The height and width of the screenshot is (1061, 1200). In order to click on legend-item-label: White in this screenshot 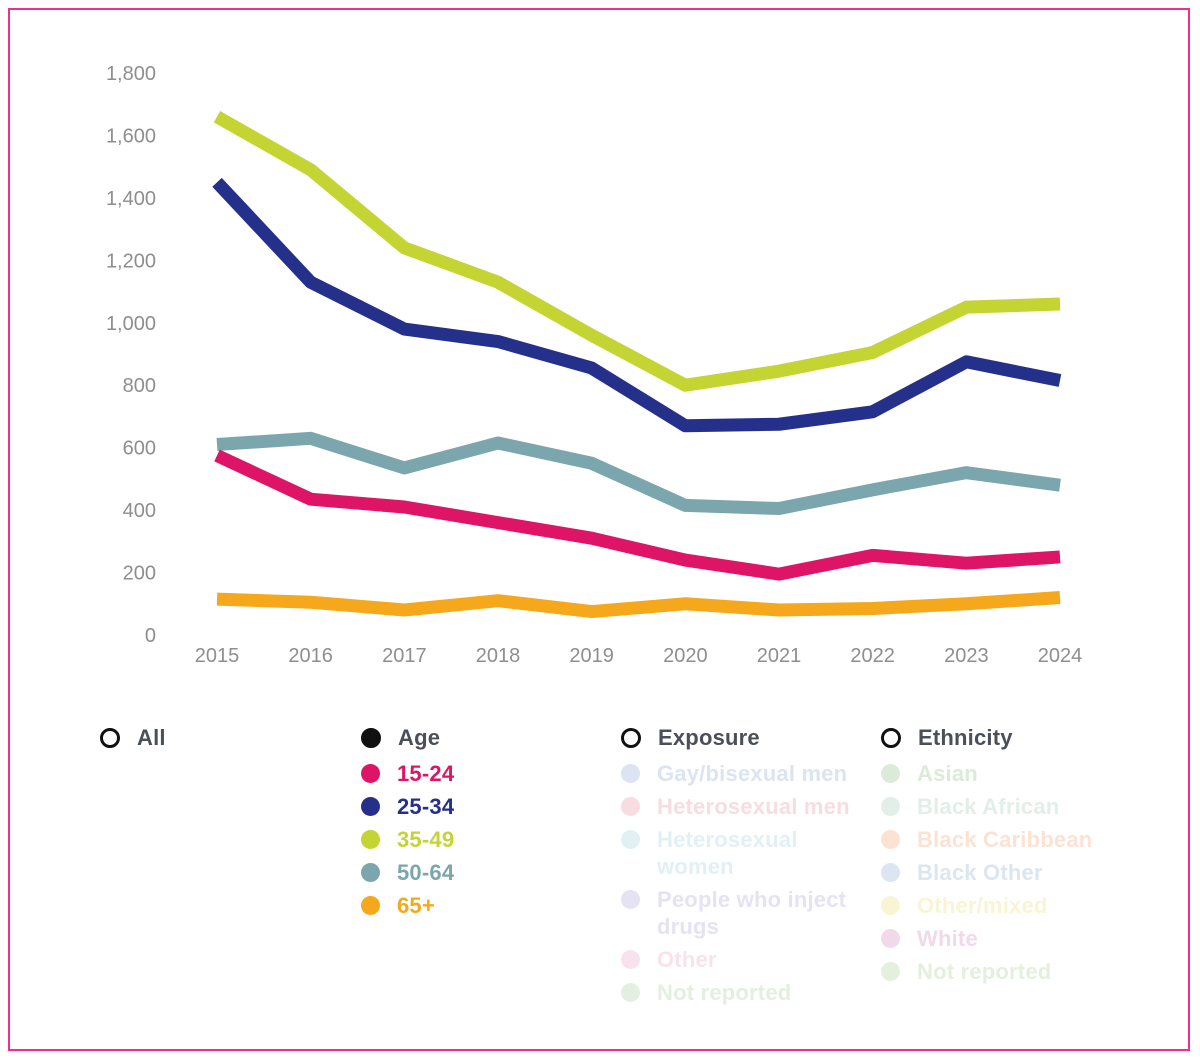, I will do `click(947, 938)`.